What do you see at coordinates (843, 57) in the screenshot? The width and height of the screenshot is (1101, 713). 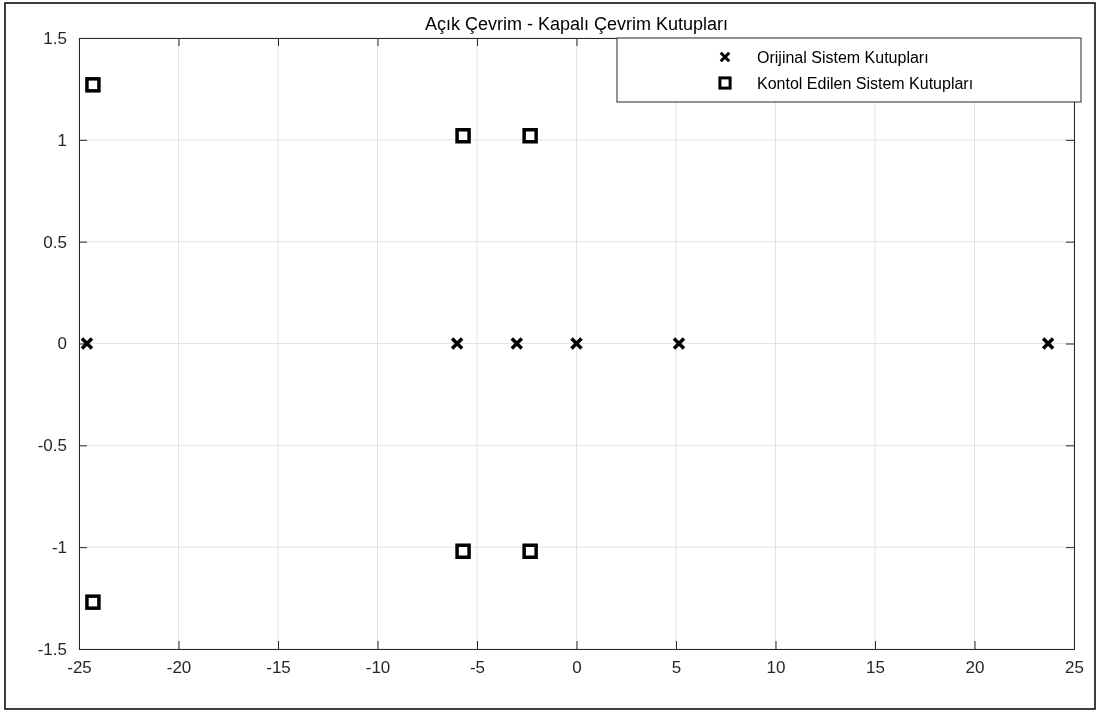 I see `legend-label: Orijinal Sistem Kutupları` at bounding box center [843, 57].